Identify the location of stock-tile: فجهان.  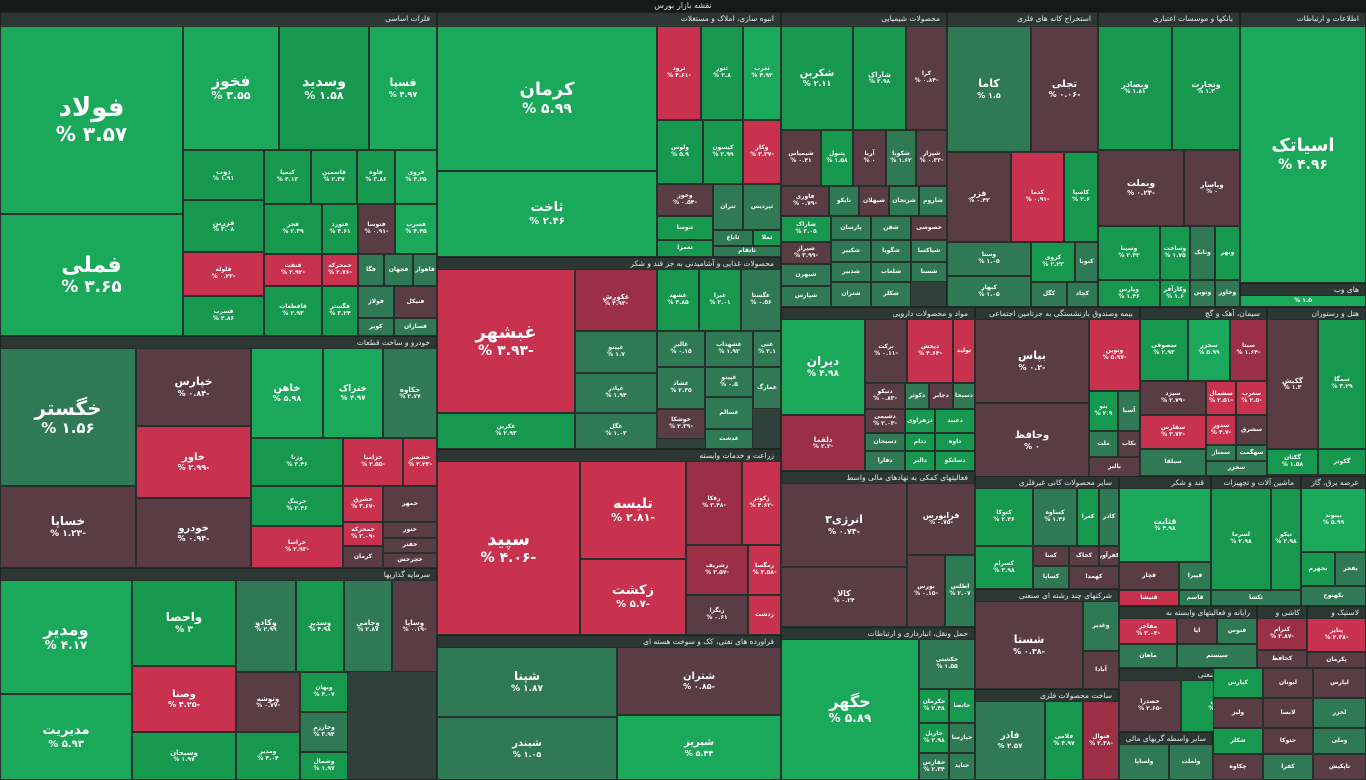
(398, 270).